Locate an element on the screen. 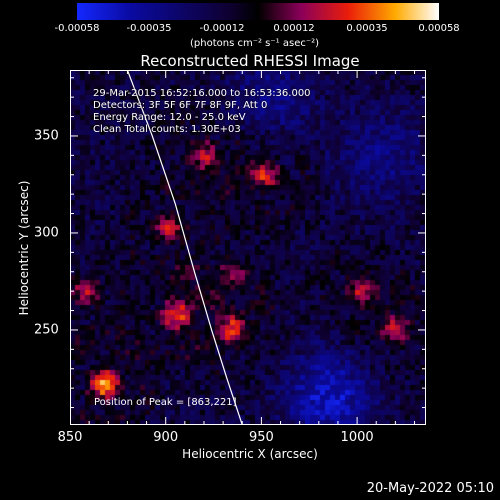  colorbar-tick: -0.00012 is located at coordinates (222, 28).